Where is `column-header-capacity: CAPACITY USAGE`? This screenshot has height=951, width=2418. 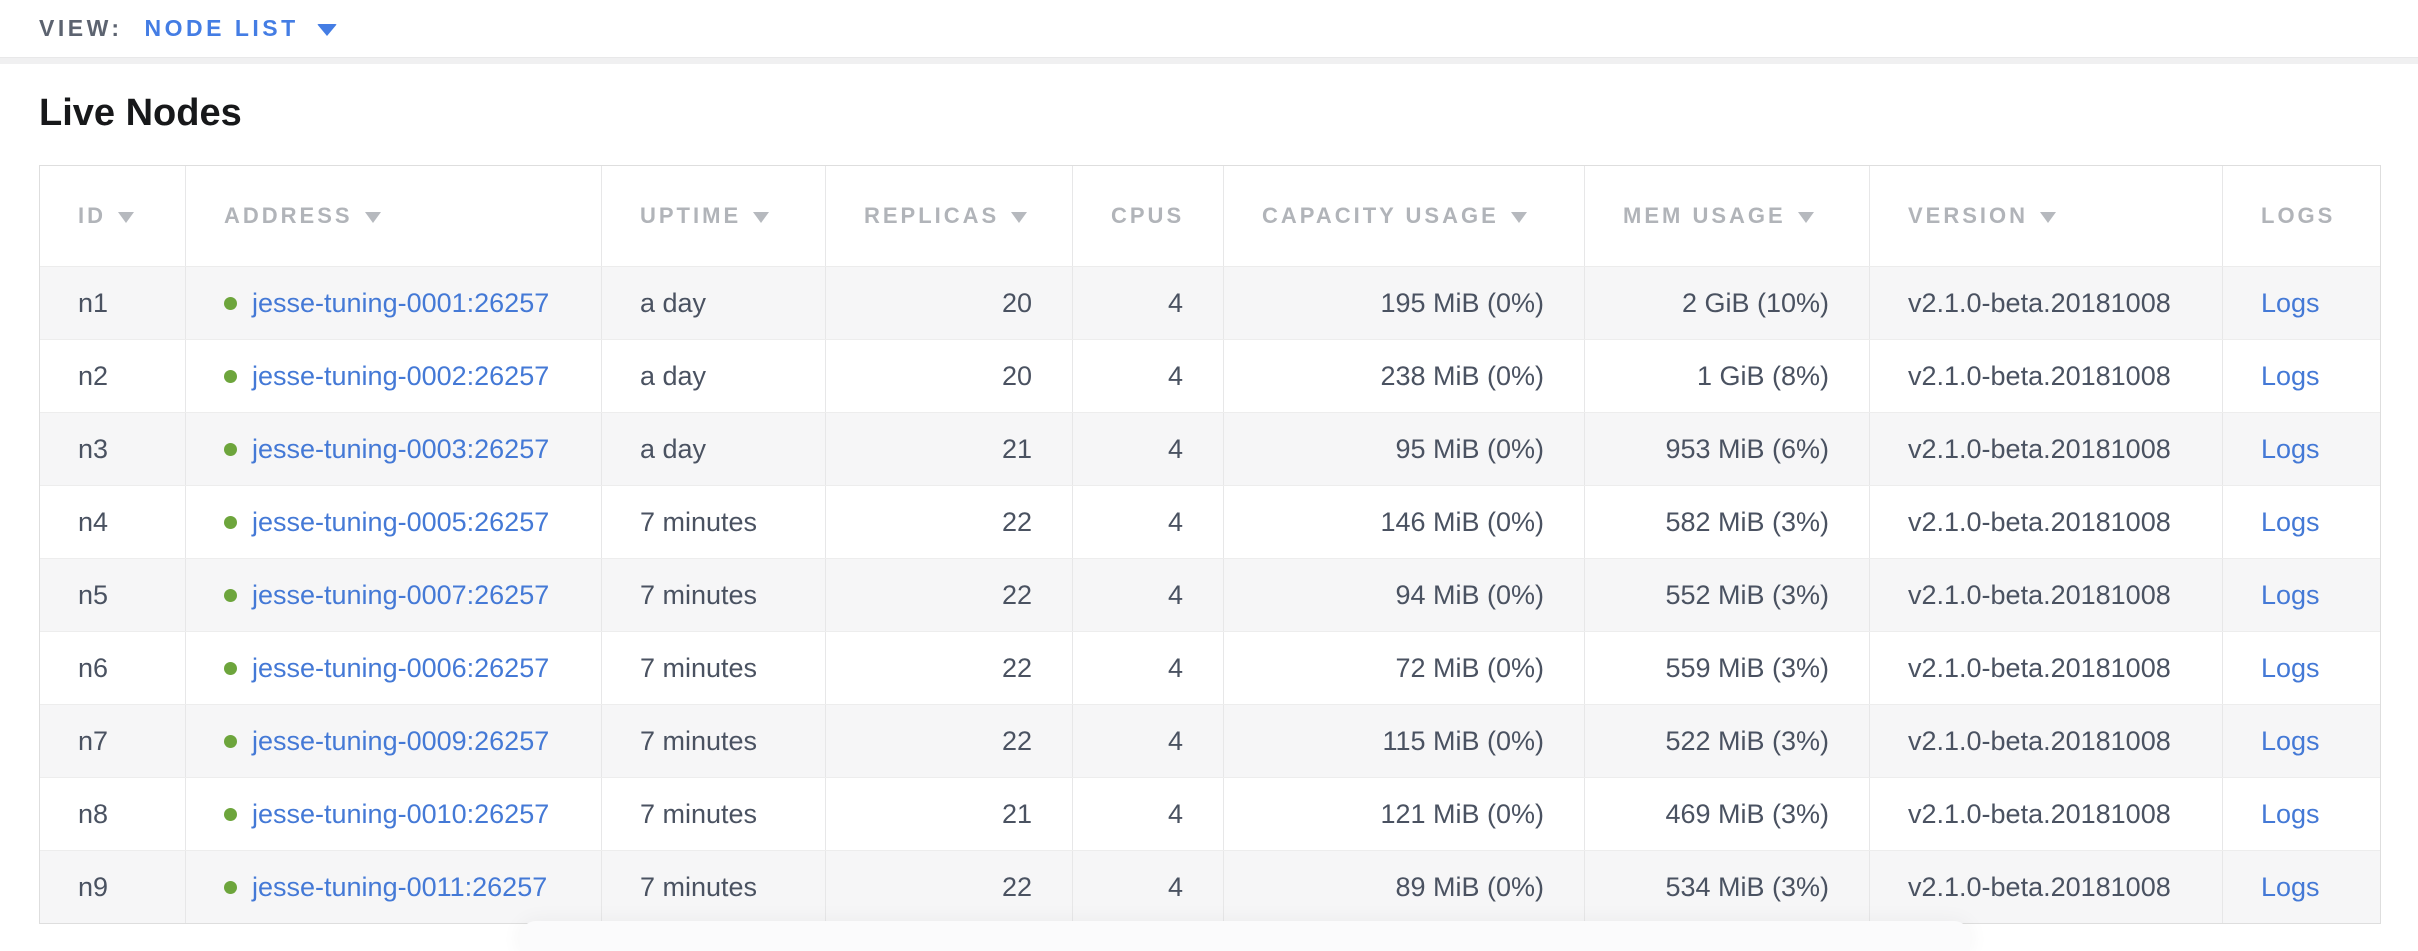 column-header-capacity: CAPACITY USAGE is located at coordinates (1404, 216).